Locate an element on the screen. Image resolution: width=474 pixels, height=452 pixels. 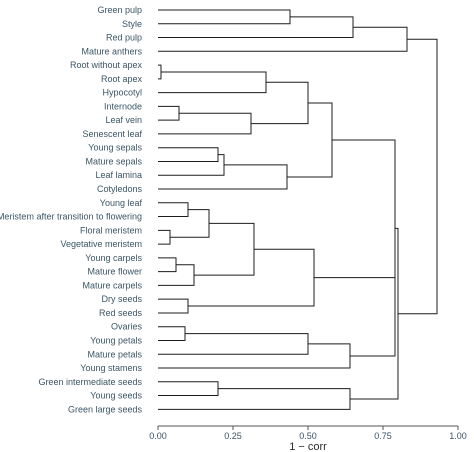
leaf-label-ovaries: Ovaries is located at coordinates (127, 327).